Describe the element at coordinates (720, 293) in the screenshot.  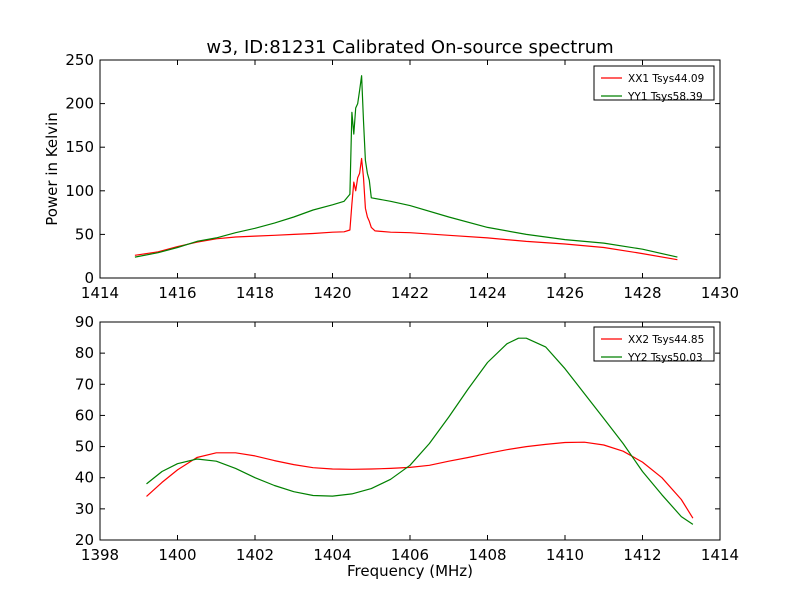
I see `x-tick-label: 1430` at that location.